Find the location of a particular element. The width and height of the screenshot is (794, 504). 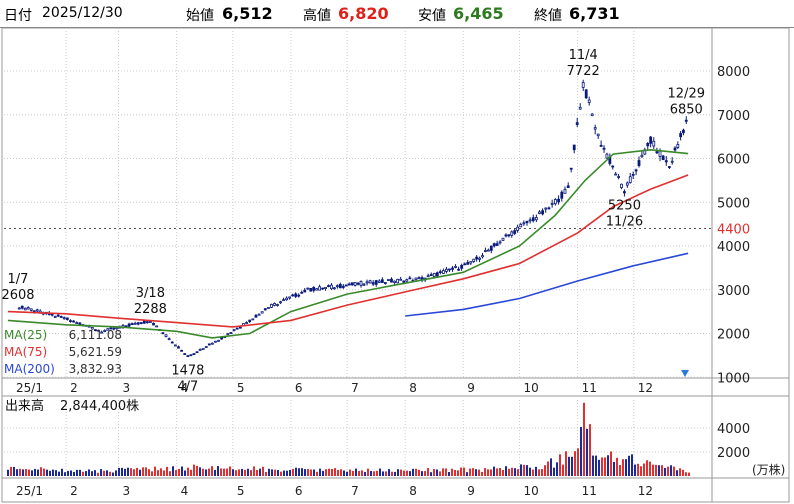

volume-title: 出来高 is located at coordinates (24, 406).